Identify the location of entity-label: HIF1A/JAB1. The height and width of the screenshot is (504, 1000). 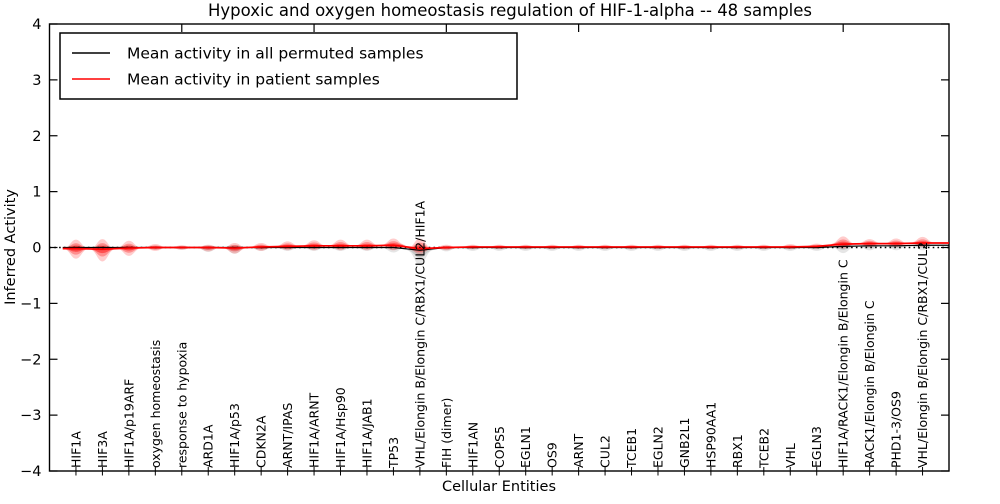
(366, 433).